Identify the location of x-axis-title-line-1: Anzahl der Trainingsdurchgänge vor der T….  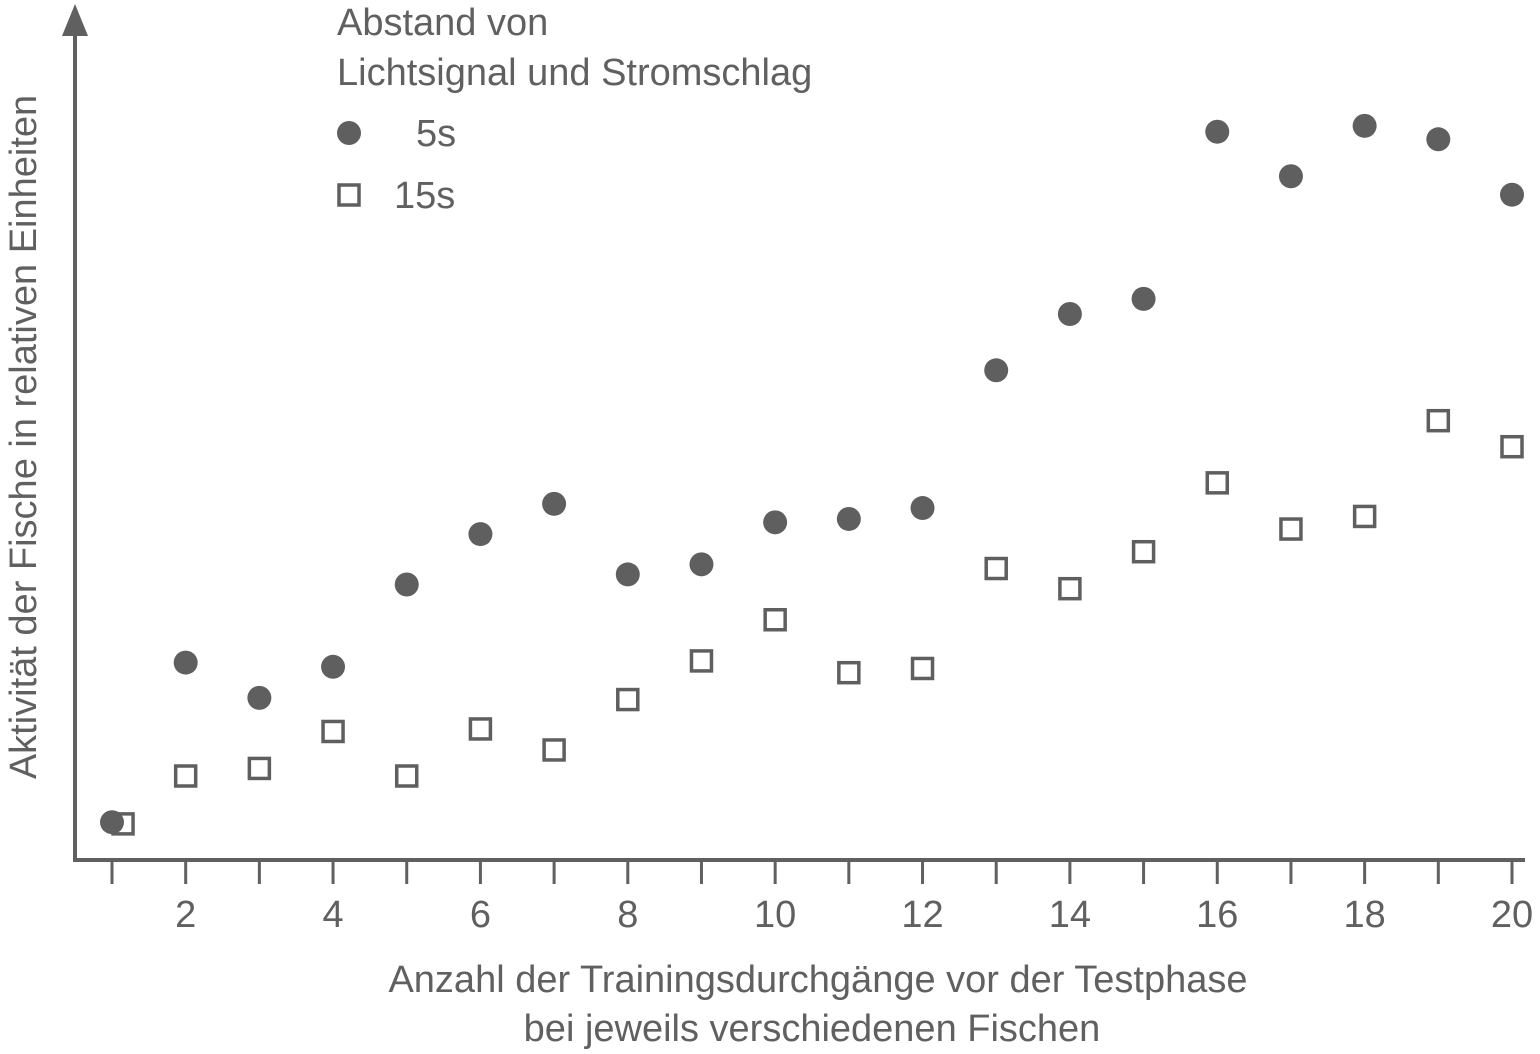
(817, 980).